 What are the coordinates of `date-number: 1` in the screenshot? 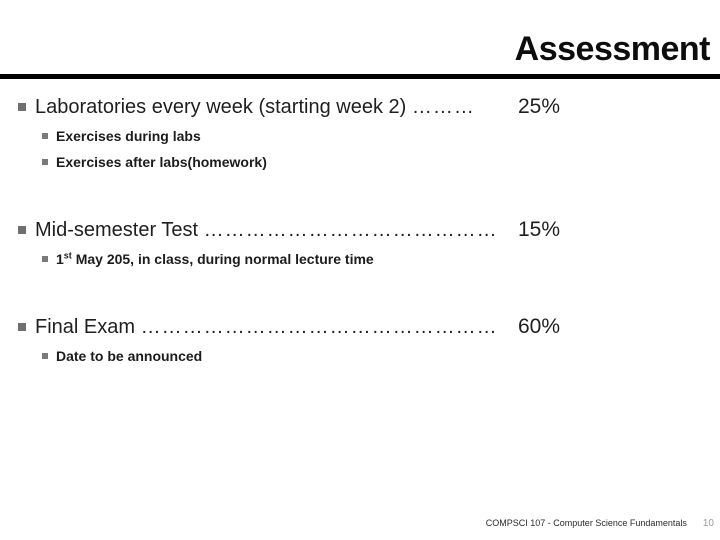 It's located at (60, 259).